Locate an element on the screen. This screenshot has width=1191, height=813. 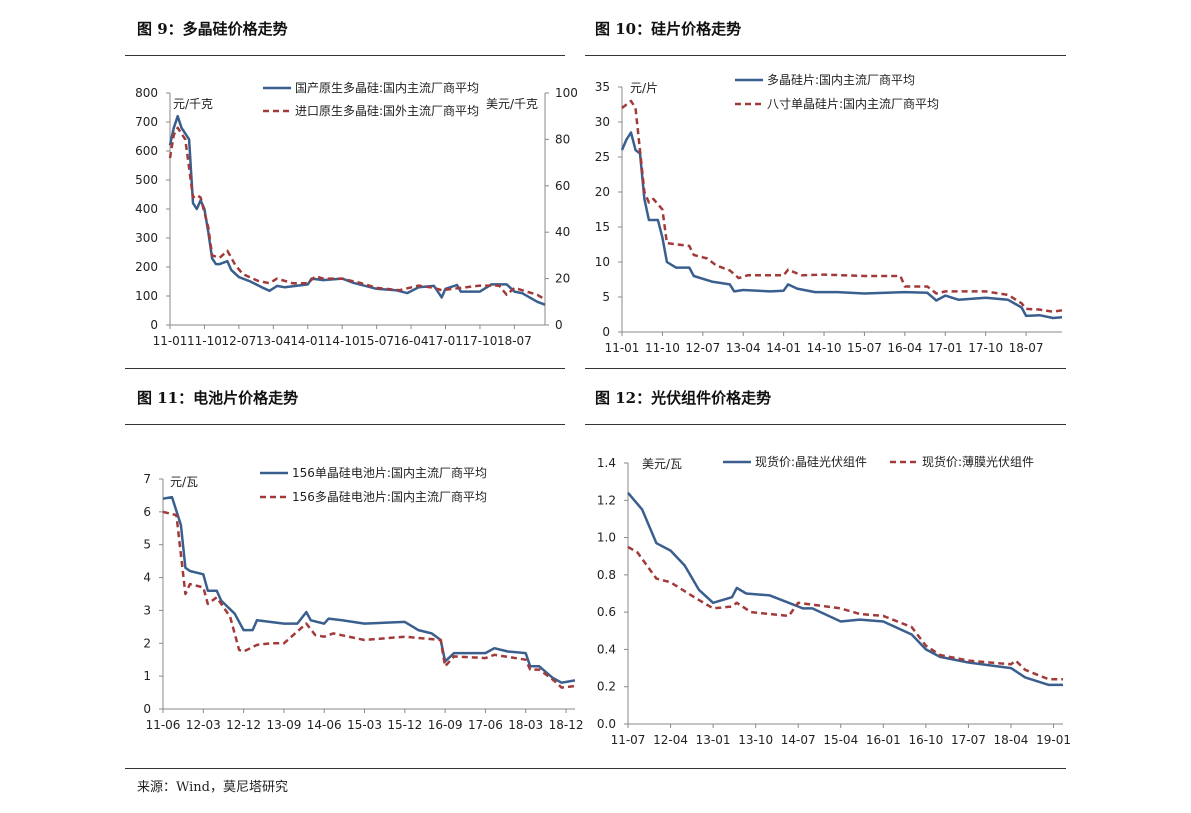
y-tick-label: 0.4 is located at coordinates (606, 649).